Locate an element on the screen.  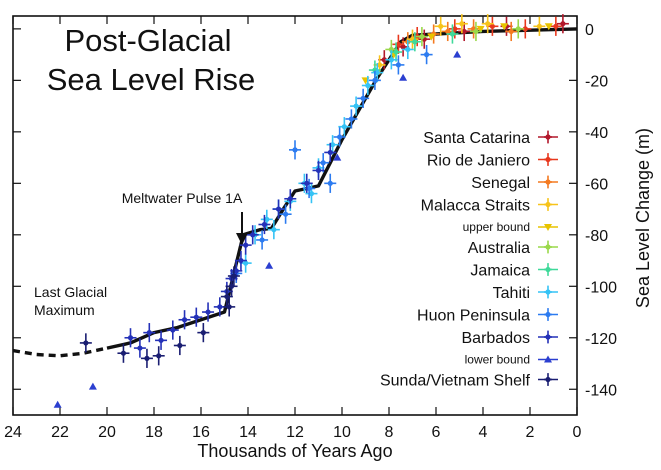
x-tick-label: 0 is located at coordinates (577, 432).